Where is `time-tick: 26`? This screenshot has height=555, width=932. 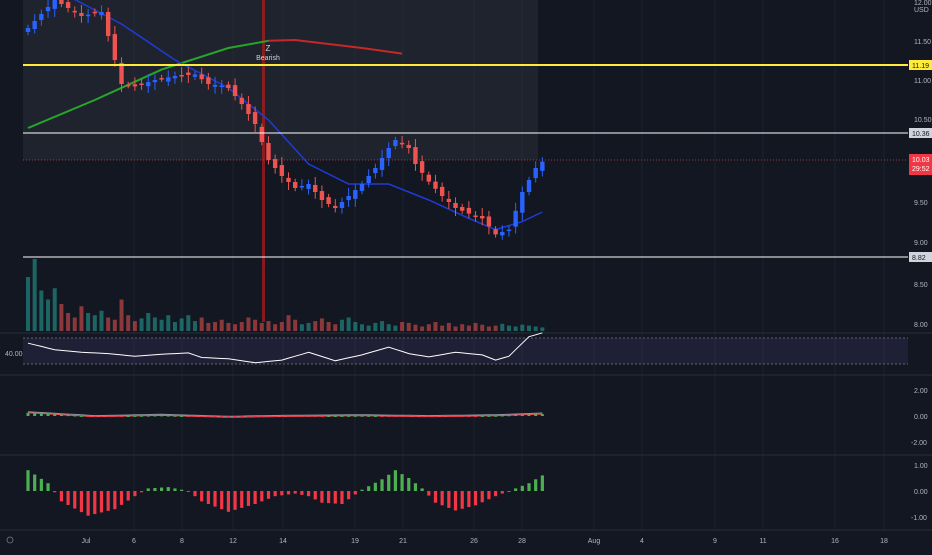 time-tick: 26 is located at coordinates (474, 541).